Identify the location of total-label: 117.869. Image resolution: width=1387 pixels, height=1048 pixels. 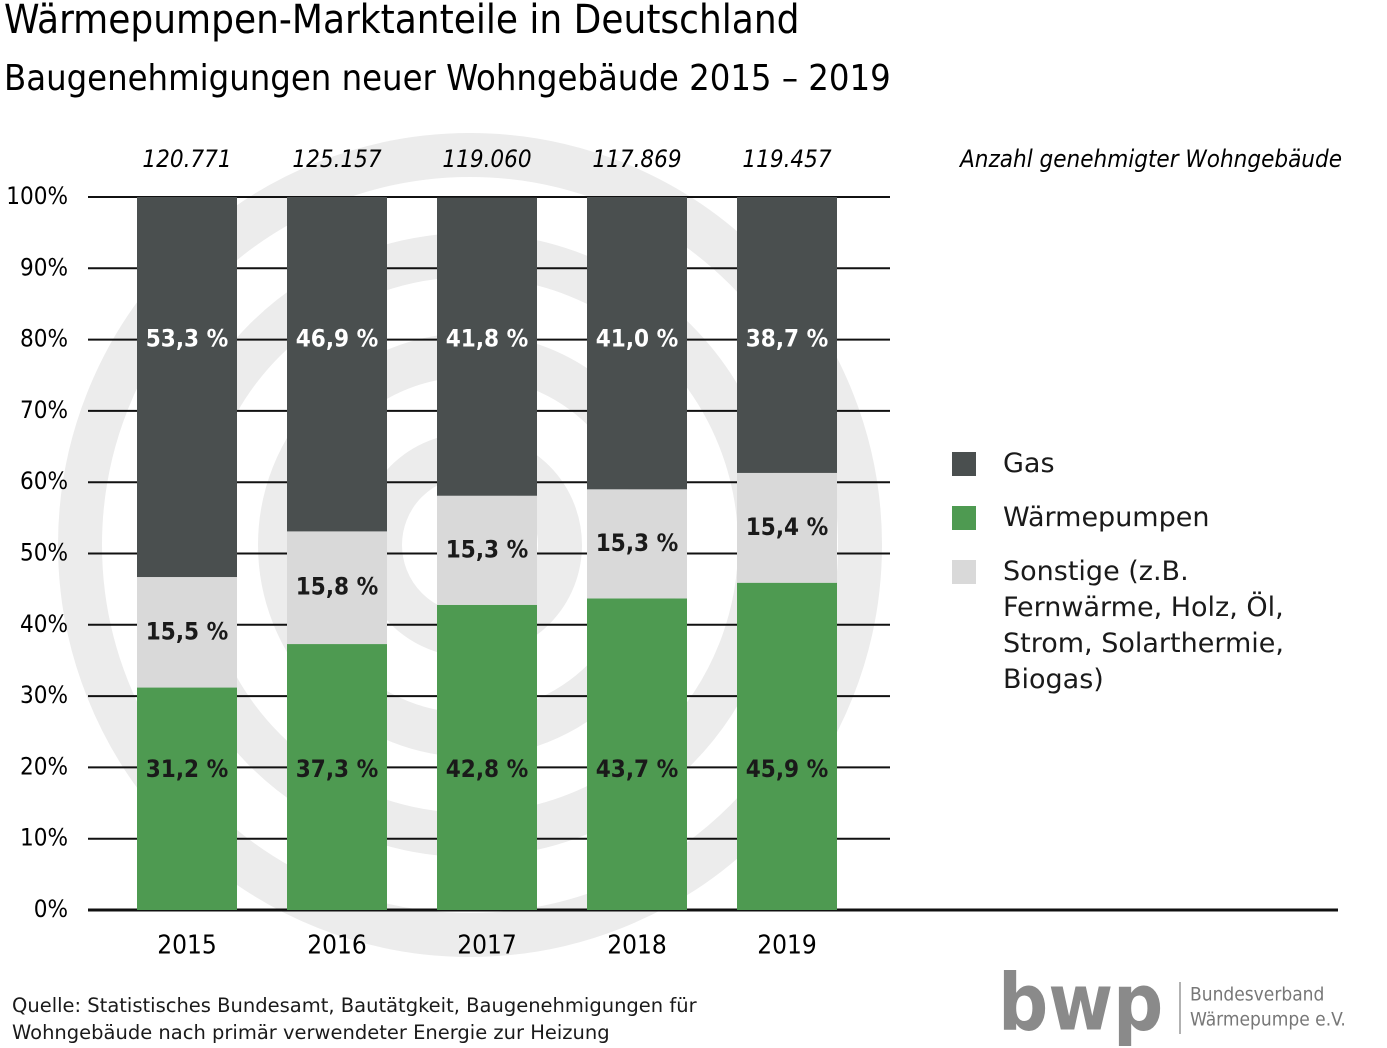
(636, 159).